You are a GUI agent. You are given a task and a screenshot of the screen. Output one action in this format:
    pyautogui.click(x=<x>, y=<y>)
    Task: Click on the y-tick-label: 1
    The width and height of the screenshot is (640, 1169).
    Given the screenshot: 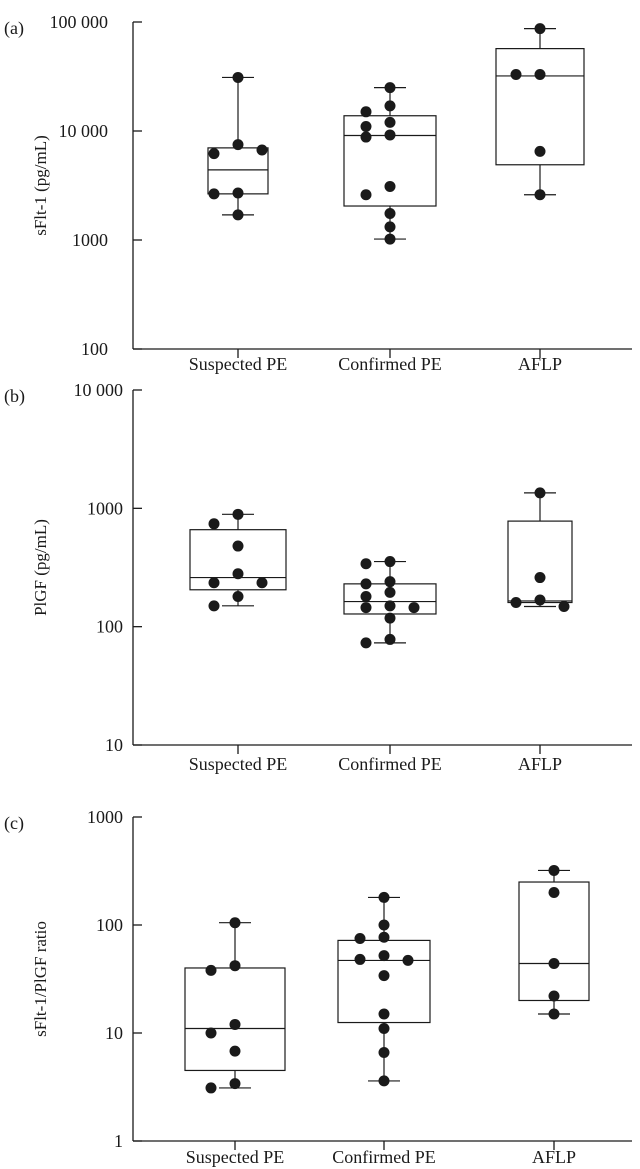 What is the action you would take?
    pyautogui.click(x=118, y=1141)
    